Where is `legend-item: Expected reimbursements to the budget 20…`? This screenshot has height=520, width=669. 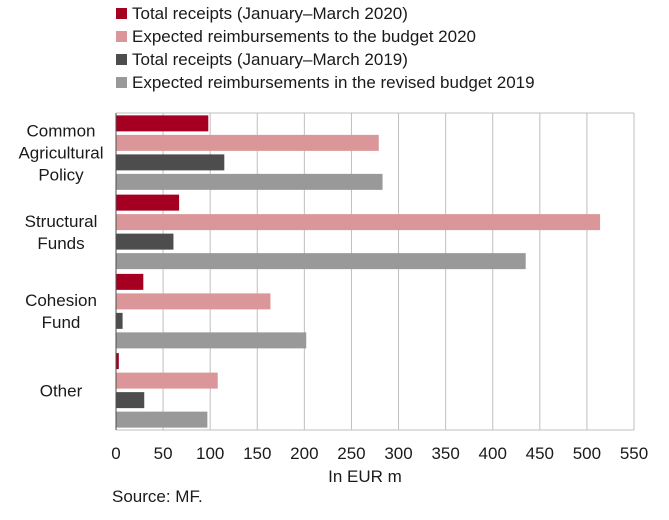 legend-item: Expected reimbursements to the budget 20… is located at coordinates (325, 36).